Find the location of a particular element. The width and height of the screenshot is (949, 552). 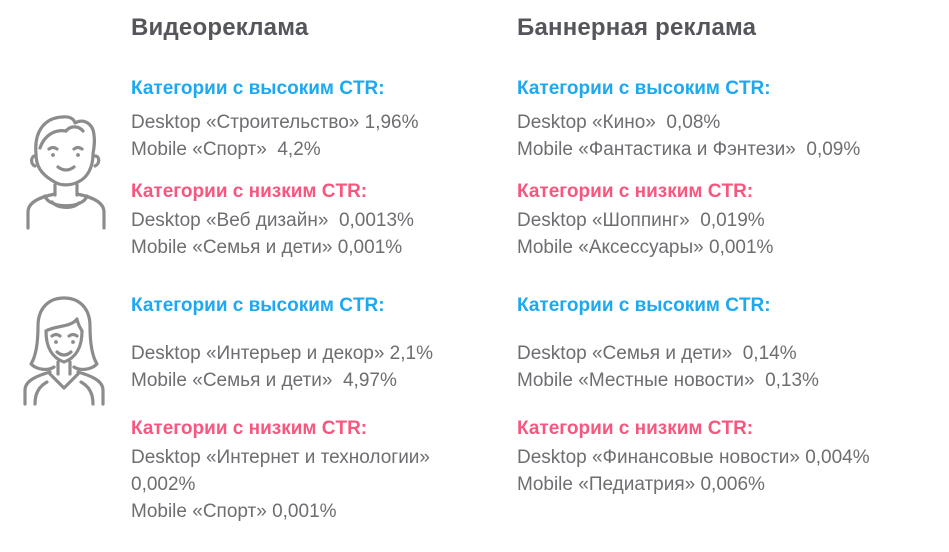

banner-column-title: Баннерная реклама is located at coordinates (637, 27).